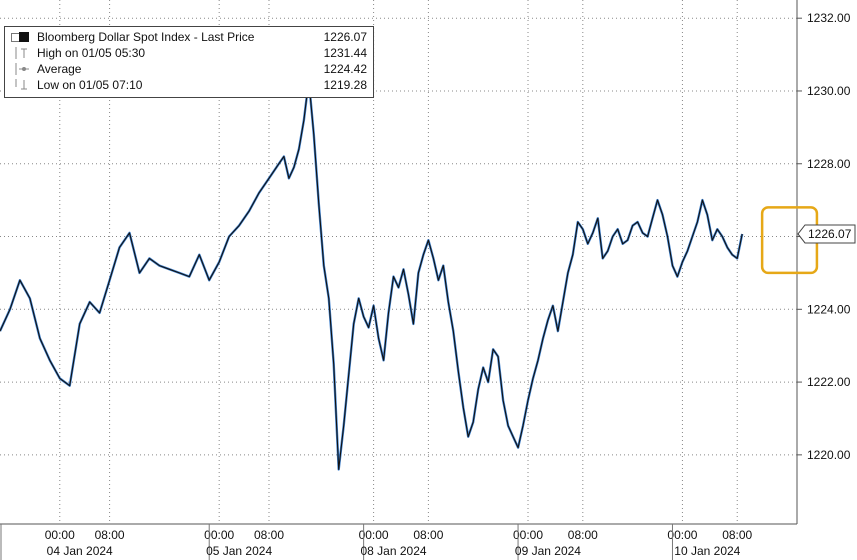  What do you see at coordinates (239, 551) in the screenshot?
I see `x-date-label: 05 Jan 2024` at bounding box center [239, 551].